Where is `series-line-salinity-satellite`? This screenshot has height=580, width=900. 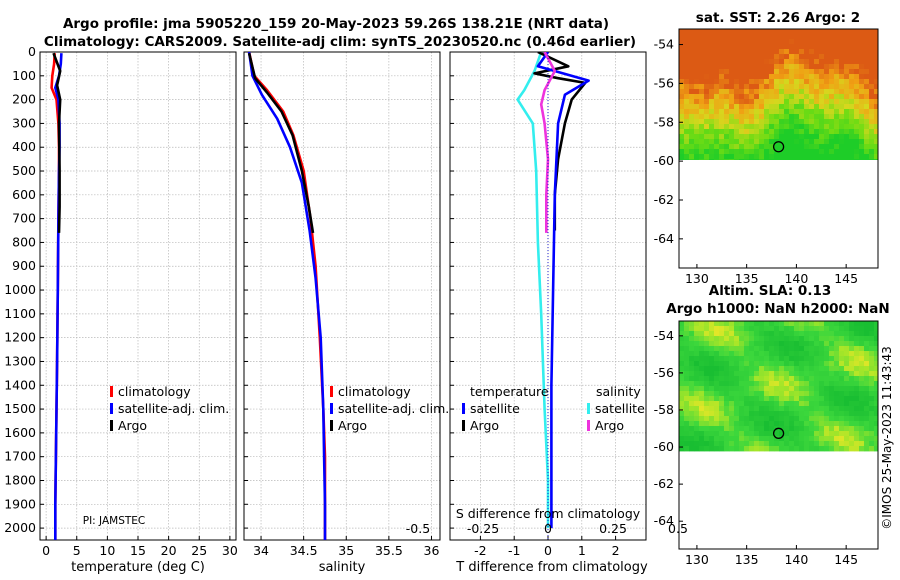 series-line-salinity-satellite is located at coordinates (563, 290).